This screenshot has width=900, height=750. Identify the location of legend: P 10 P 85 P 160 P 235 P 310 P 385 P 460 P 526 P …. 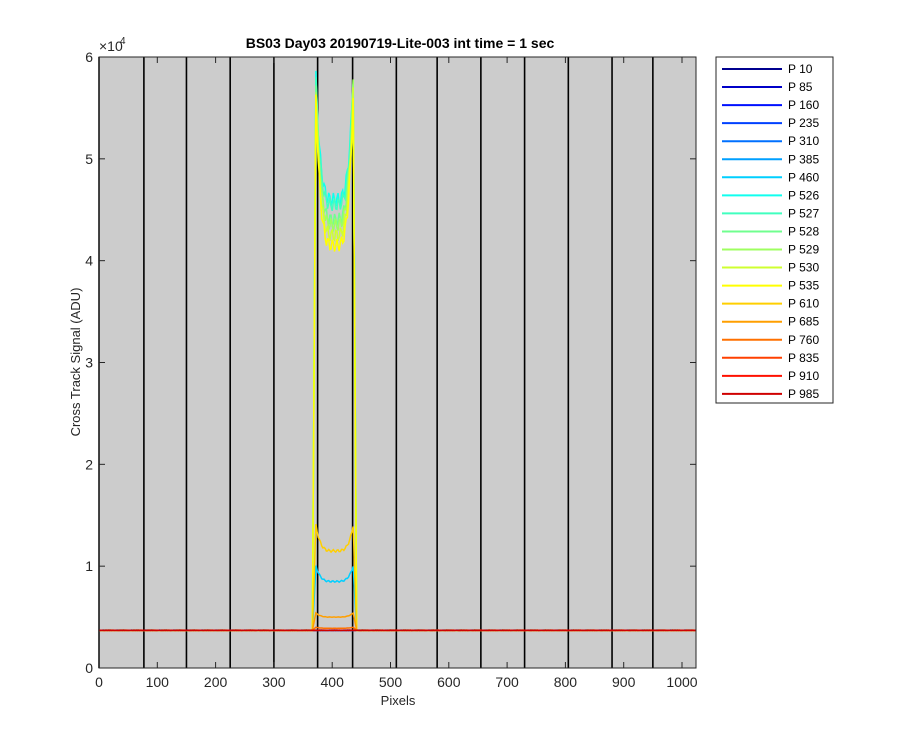
(774, 230).